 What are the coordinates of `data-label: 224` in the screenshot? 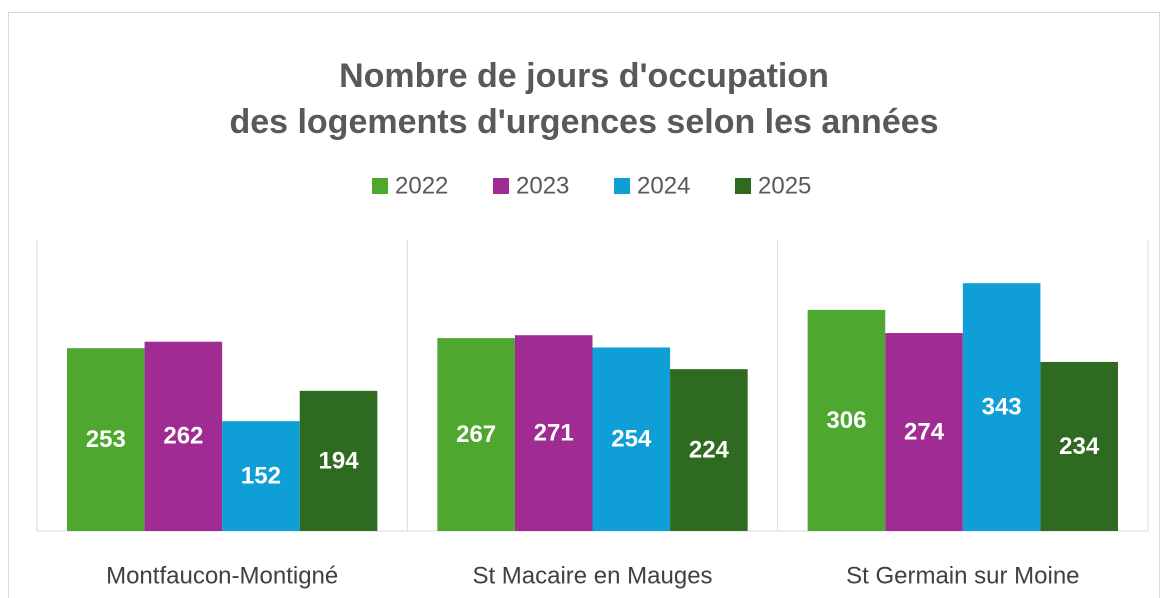 It's located at (709, 449).